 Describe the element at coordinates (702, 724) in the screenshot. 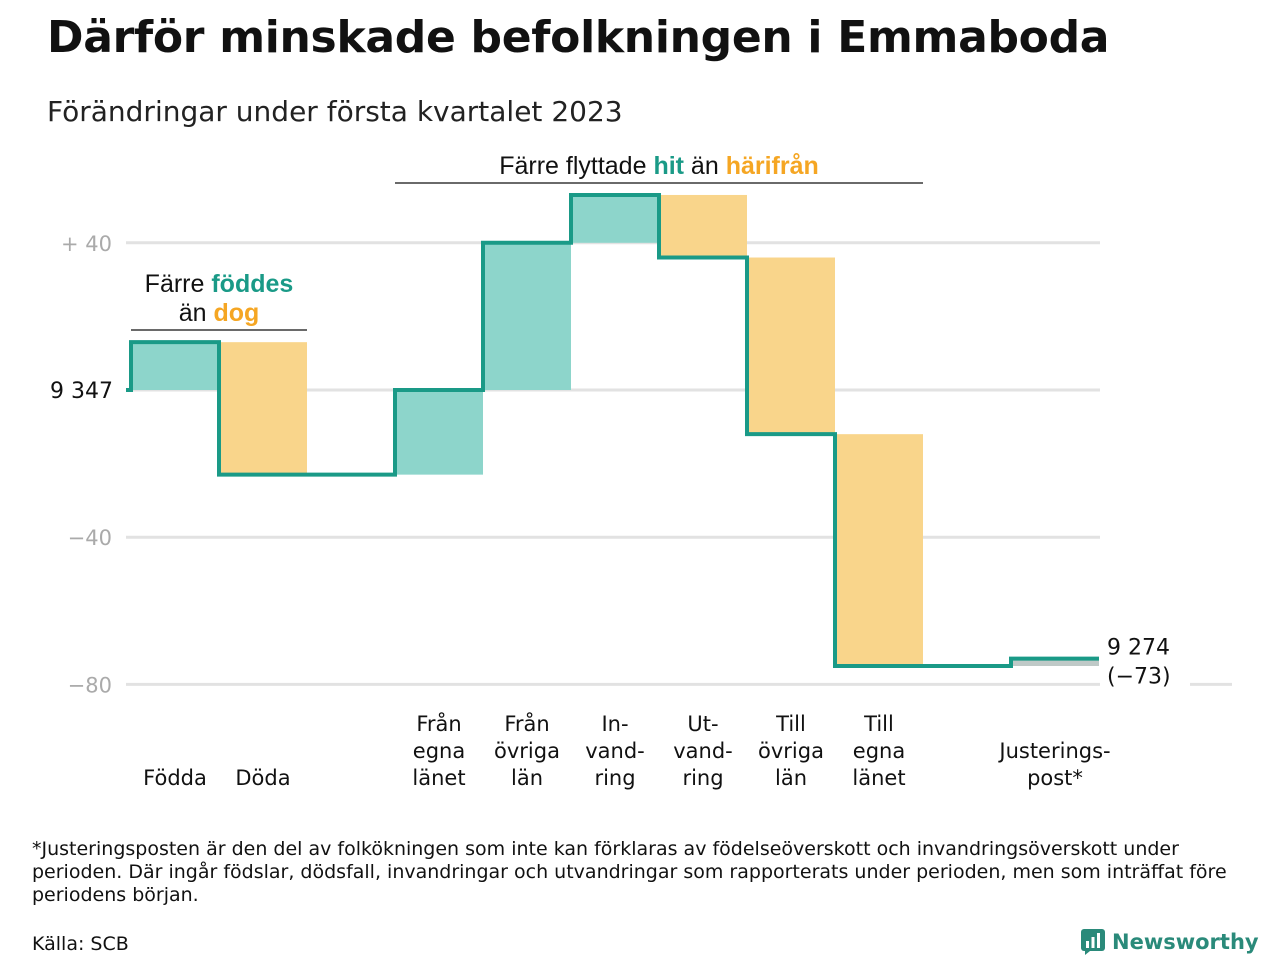

I see `category-label: Ut-` at that location.